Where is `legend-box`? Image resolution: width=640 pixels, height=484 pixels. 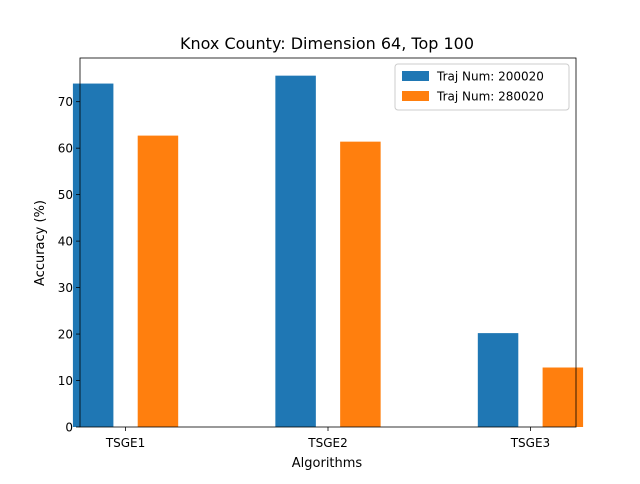
legend-box is located at coordinates (482, 87).